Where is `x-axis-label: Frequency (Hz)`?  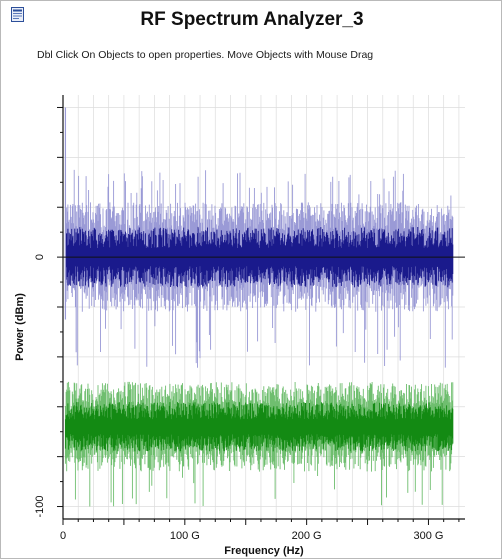
x-axis-label: Frequency (Hz) is located at coordinates (264, 551).